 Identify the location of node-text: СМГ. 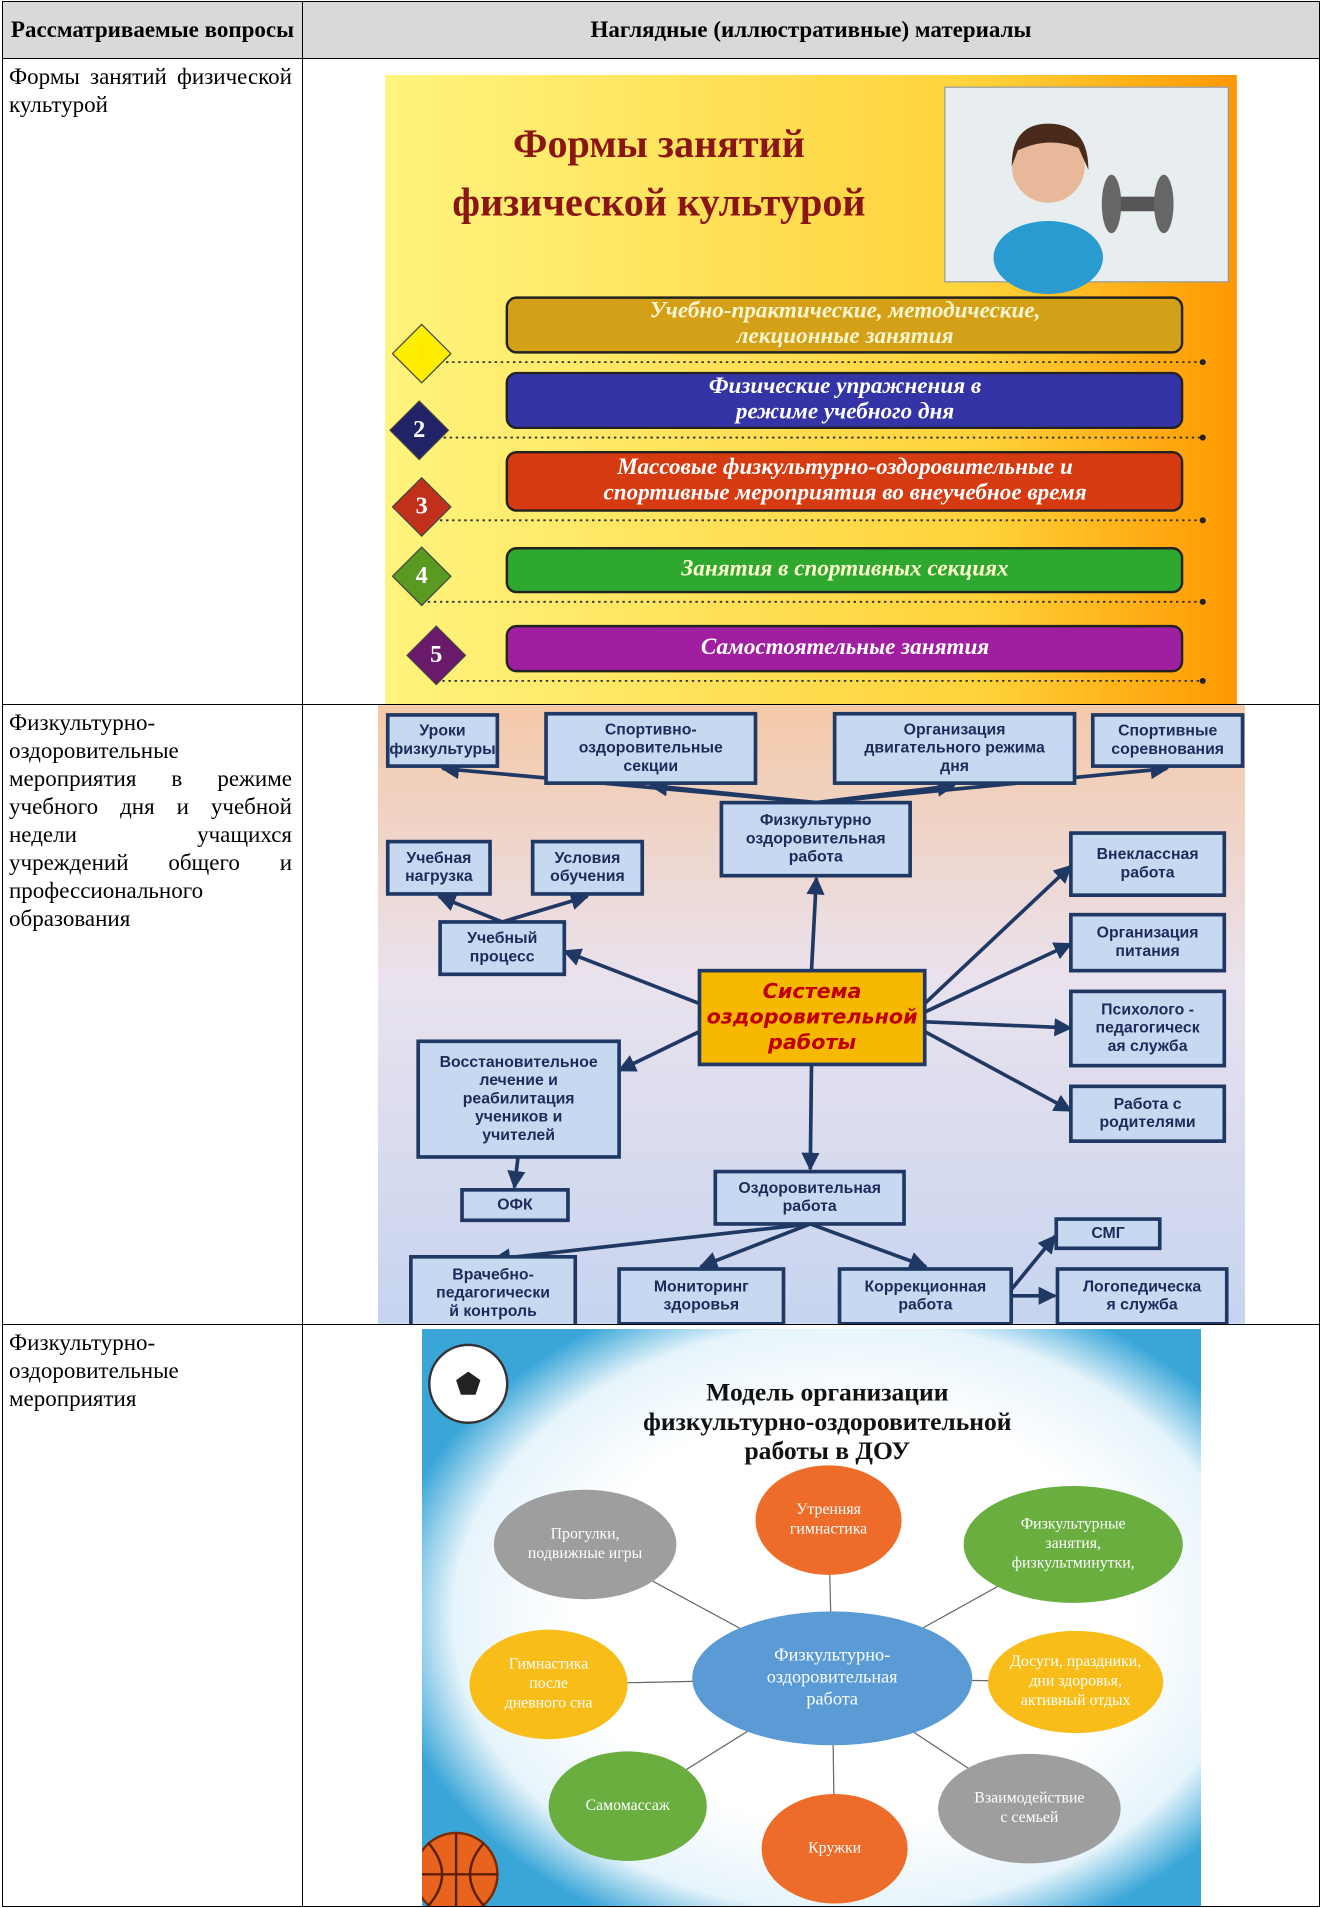
(1107, 1233).